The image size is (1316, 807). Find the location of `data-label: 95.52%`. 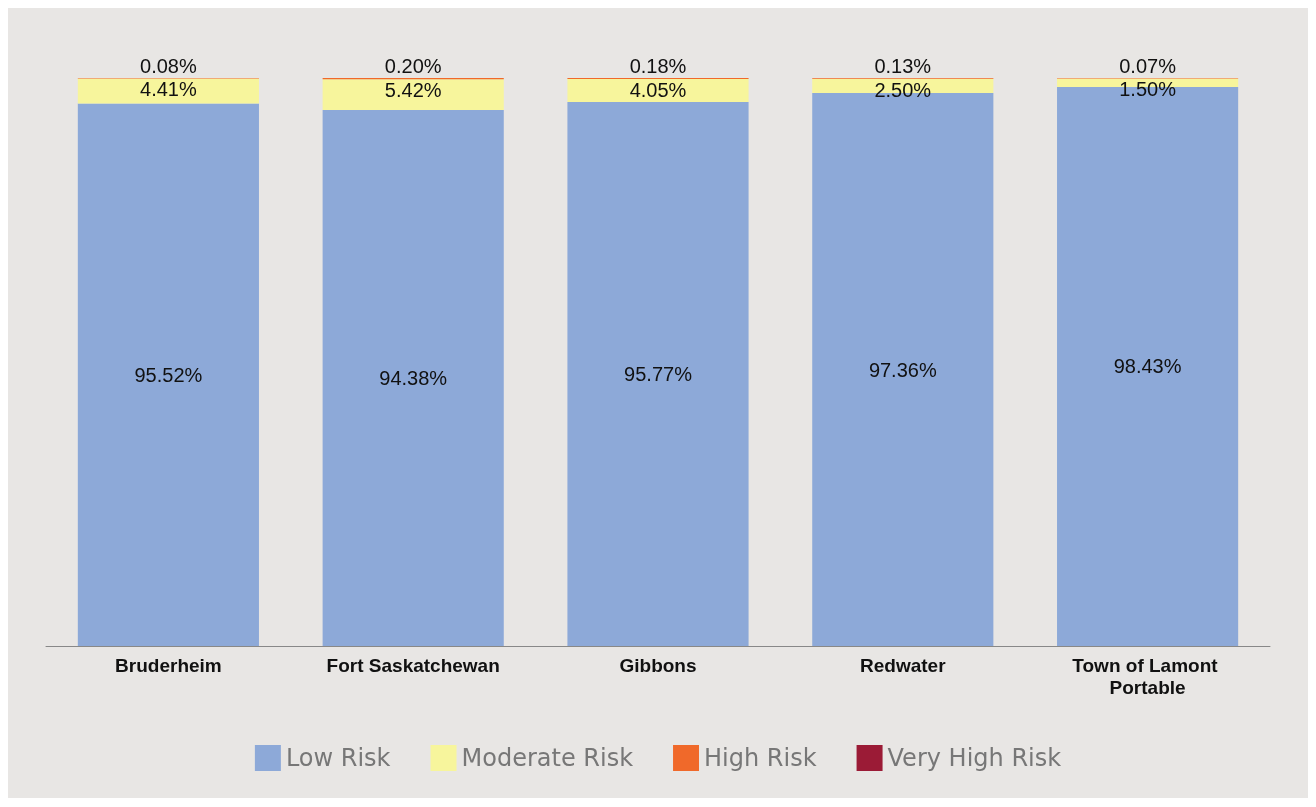

data-label: 95.52% is located at coordinates (168, 374).